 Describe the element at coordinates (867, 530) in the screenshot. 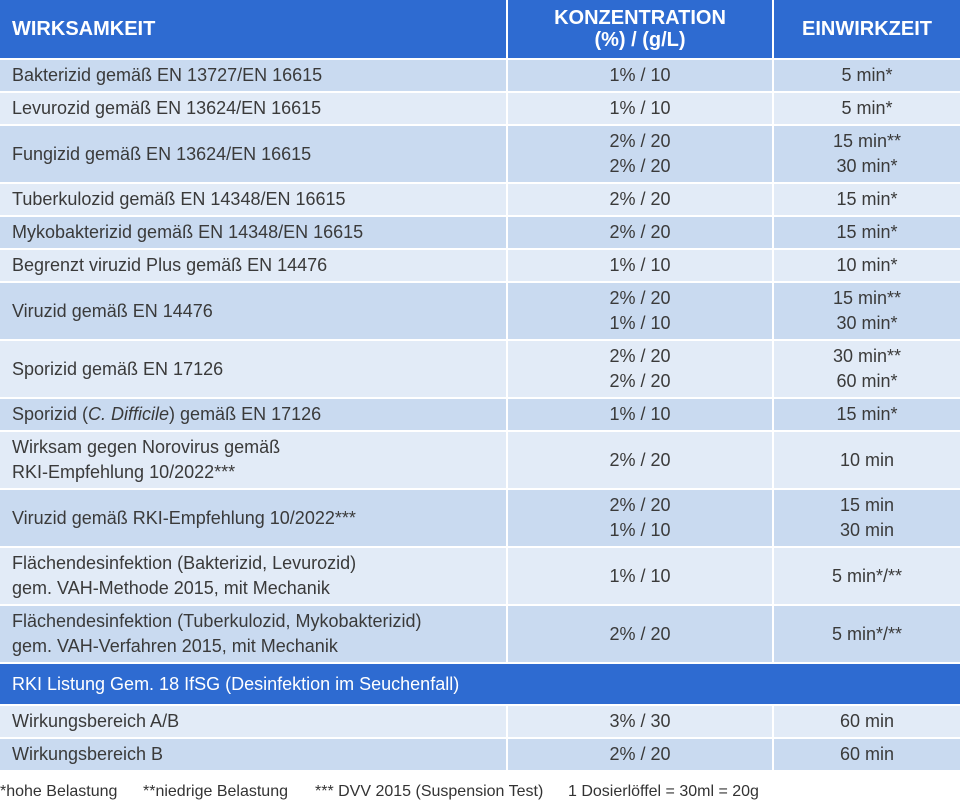

I see `contact-time-value: 30 min` at that location.